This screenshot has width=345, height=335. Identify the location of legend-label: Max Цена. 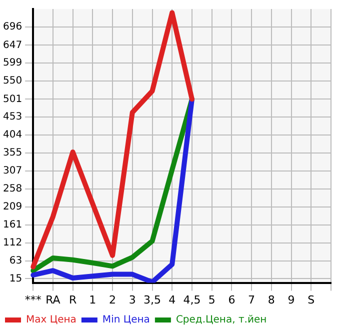
(51, 320).